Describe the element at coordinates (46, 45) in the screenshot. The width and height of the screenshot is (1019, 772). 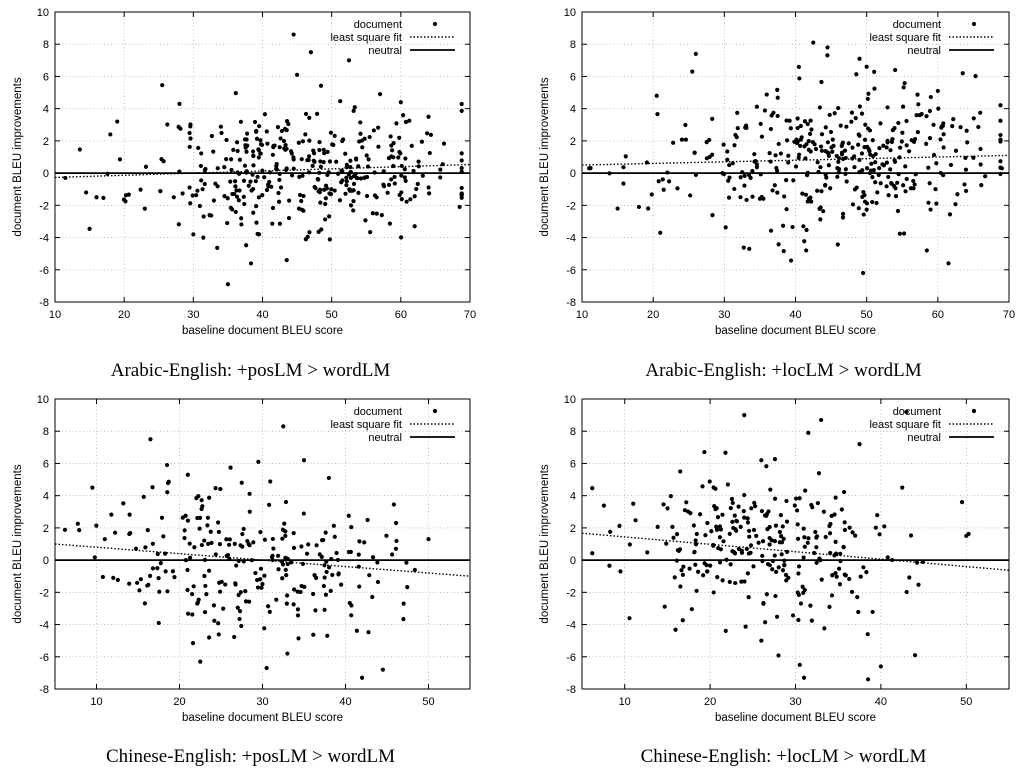
I see `y-tick-label: 8` at that location.